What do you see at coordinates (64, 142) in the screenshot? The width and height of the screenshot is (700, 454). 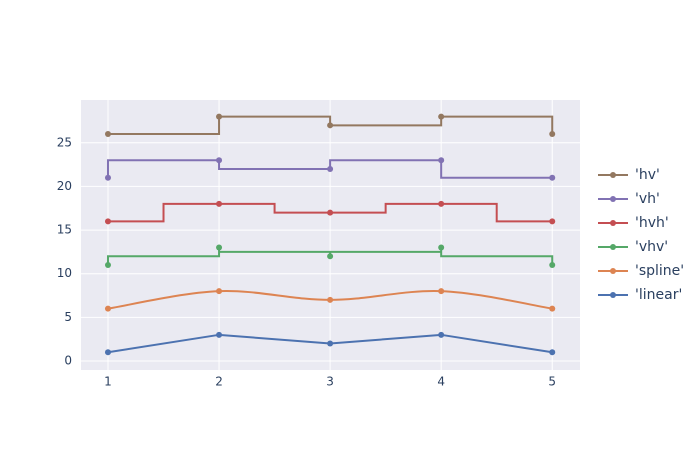 I see `y-tick-label: 25` at bounding box center [64, 142].